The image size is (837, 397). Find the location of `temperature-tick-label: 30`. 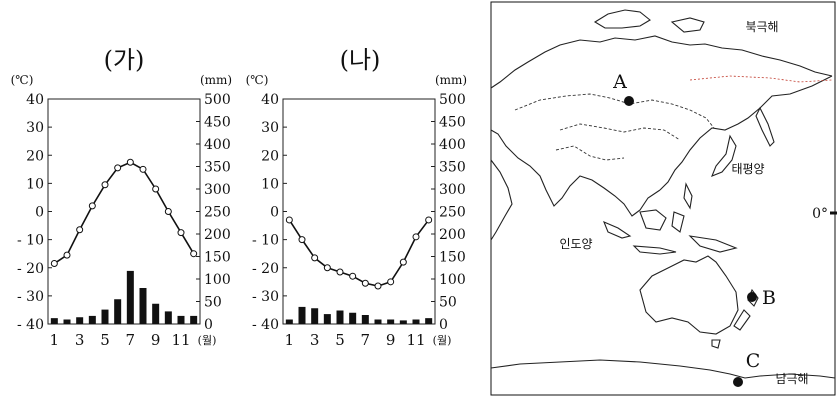

temperature-tick-label: 30 is located at coordinates (270, 128).